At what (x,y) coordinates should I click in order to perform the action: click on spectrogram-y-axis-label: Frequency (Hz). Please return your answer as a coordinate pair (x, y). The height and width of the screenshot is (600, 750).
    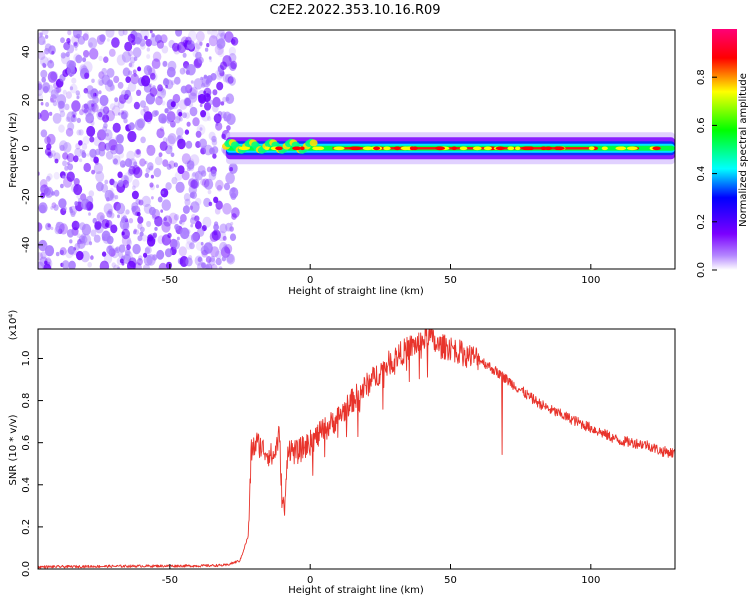
    Looking at the image, I should click on (13, 150).